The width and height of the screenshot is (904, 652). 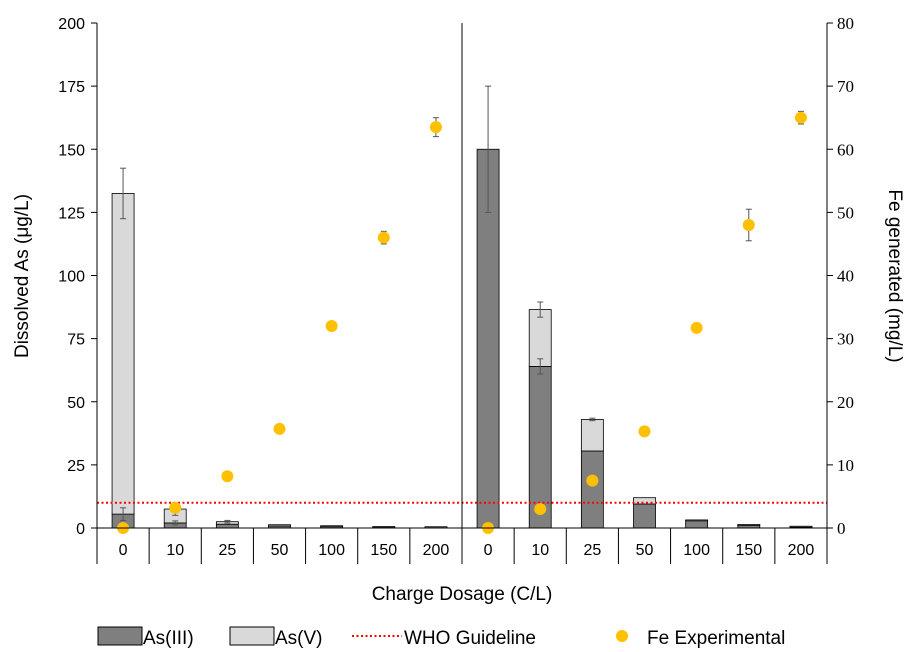 What do you see at coordinates (299, 638) in the screenshot?
I see `legend-label-as5: As(V)` at bounding box center [299, 638].